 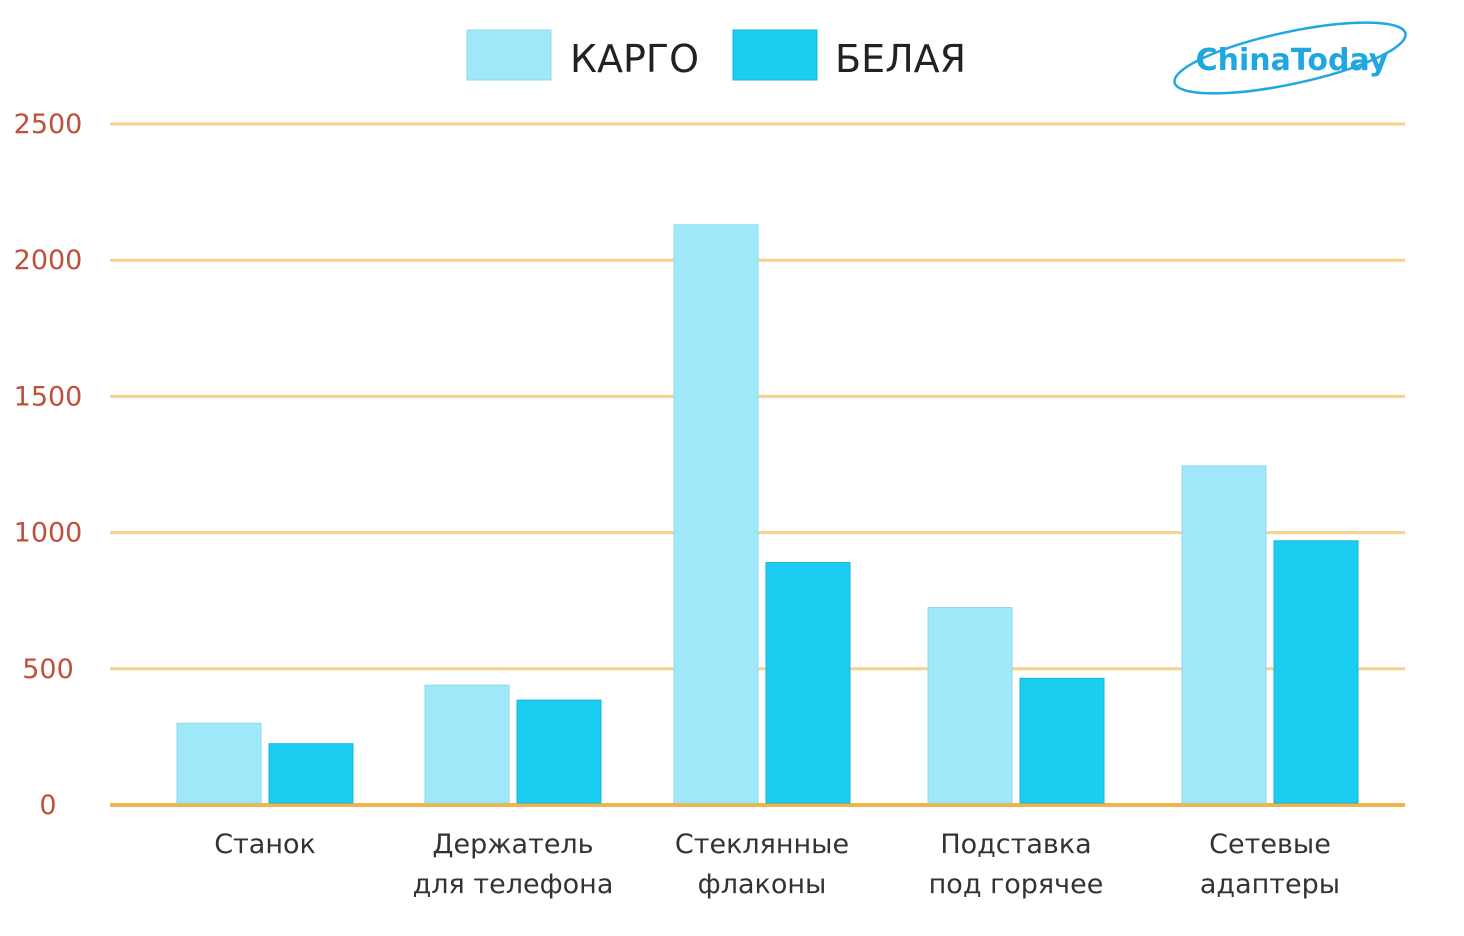 I want to click on x-tick-label: адаптеры, so click(x=1270, y=884).